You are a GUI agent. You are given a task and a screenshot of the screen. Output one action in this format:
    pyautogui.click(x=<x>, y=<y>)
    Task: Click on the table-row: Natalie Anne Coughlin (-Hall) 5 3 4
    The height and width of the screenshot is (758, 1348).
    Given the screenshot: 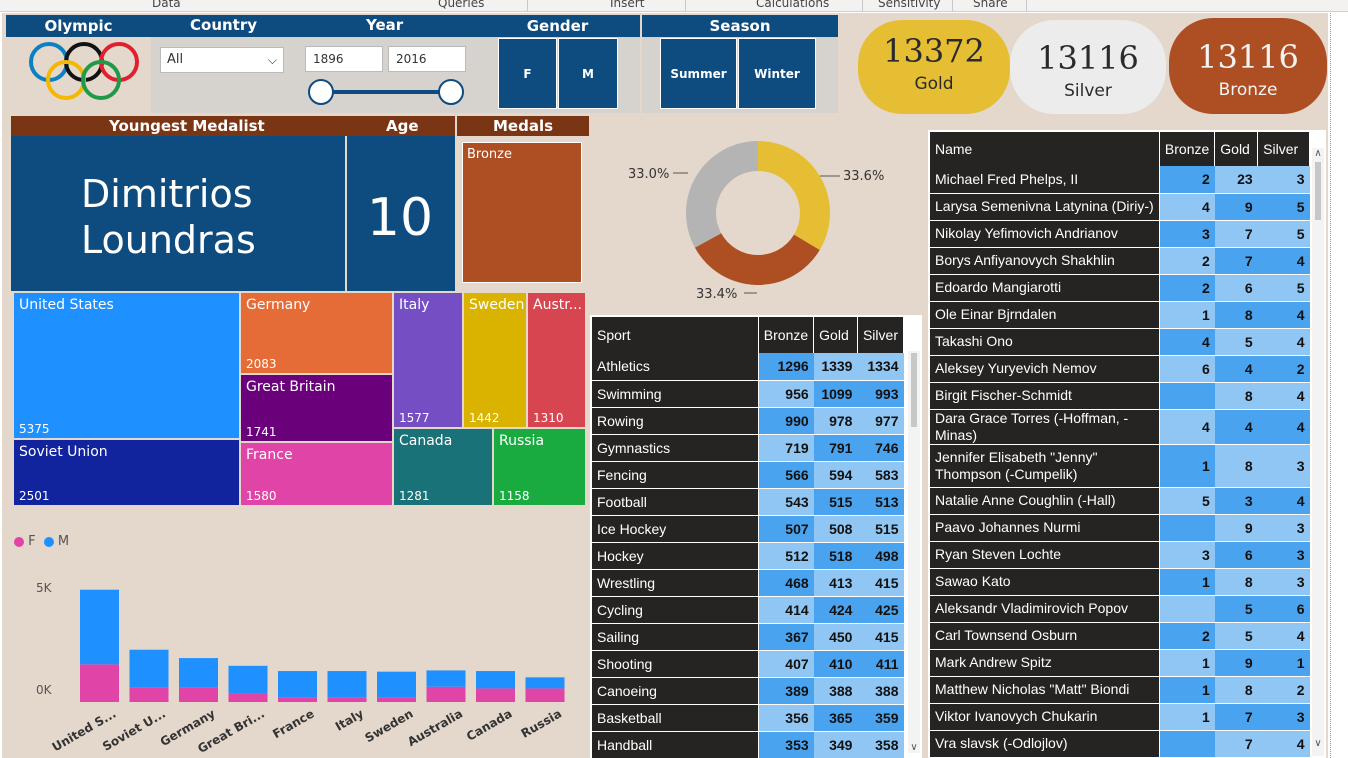 What is the action you would take?
    pyautogui.click(x=1120, y=501)
    